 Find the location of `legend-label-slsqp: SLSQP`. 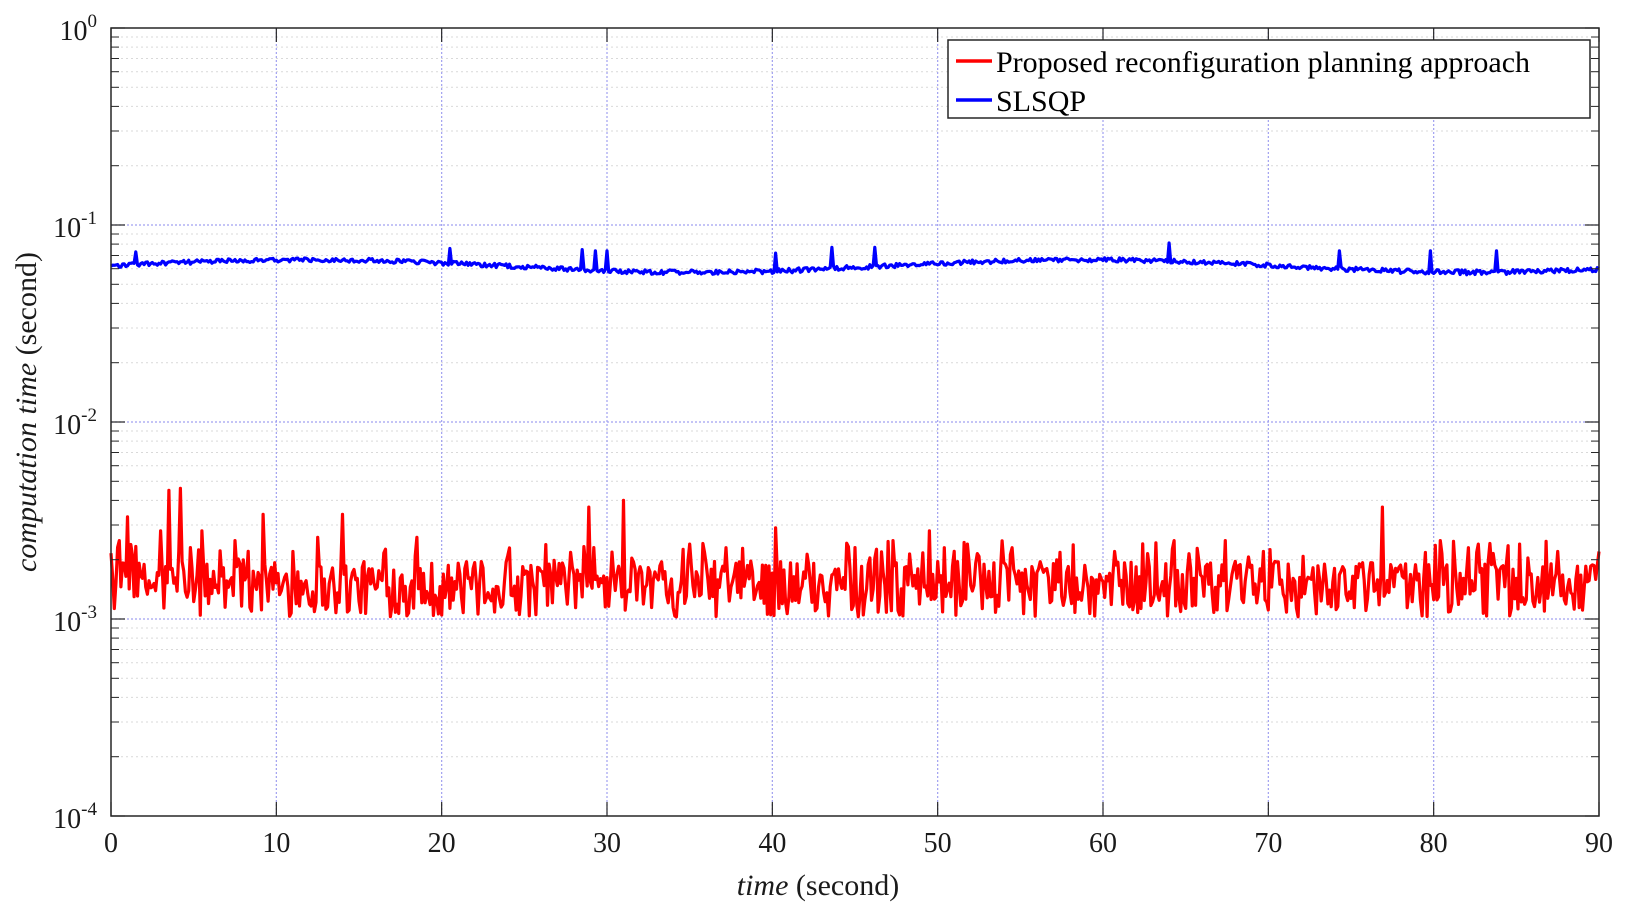

legend-label-slsqp: SLSQP is located at coordinates (1041, 101).